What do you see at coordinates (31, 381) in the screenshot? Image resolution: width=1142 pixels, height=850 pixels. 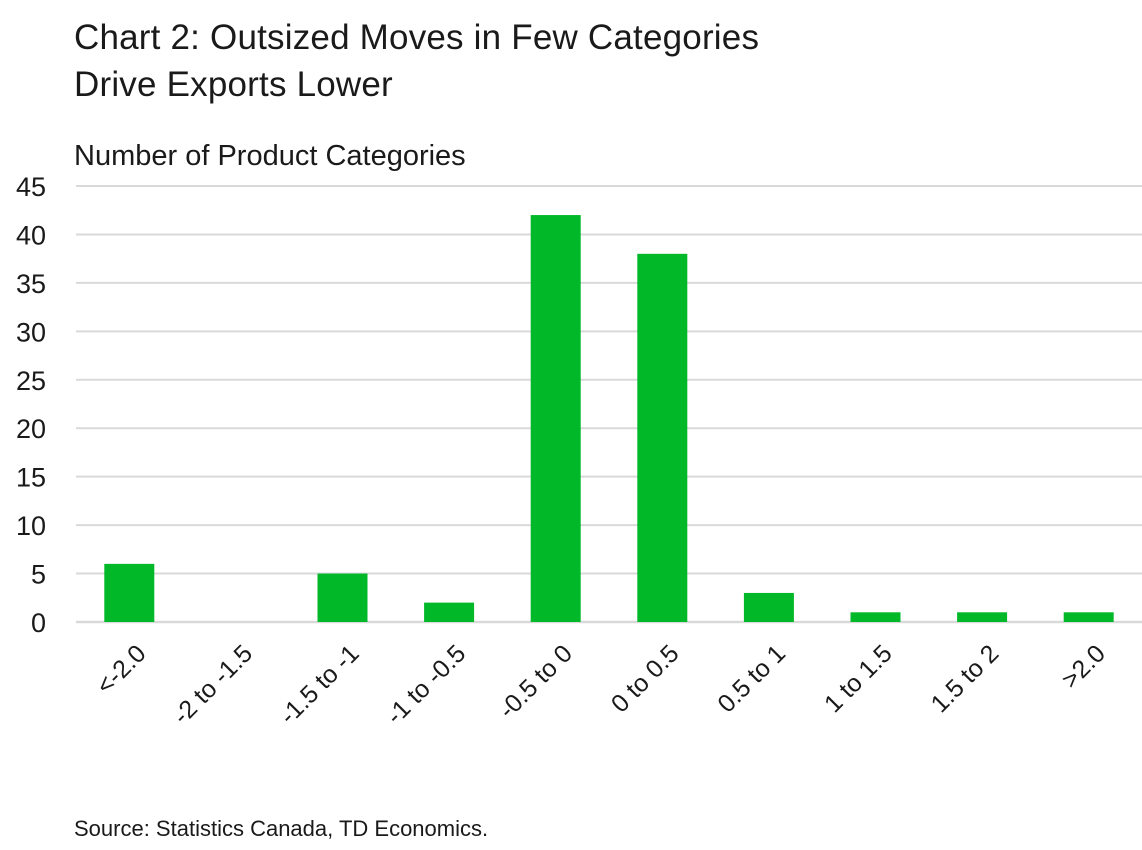 I see `y-tick-label: 25` at bounding box center [31, 381].